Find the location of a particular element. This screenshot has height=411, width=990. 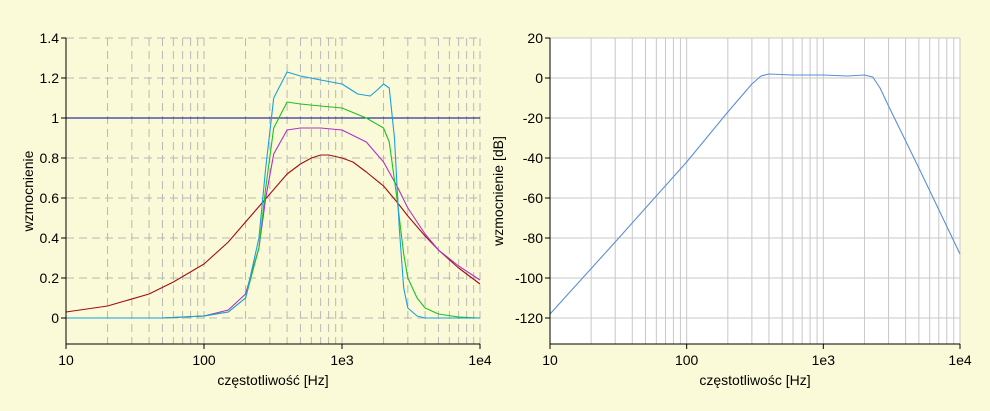

x-axis-label: częstotliwośc [Hz] is located at coordinates (754, 380).